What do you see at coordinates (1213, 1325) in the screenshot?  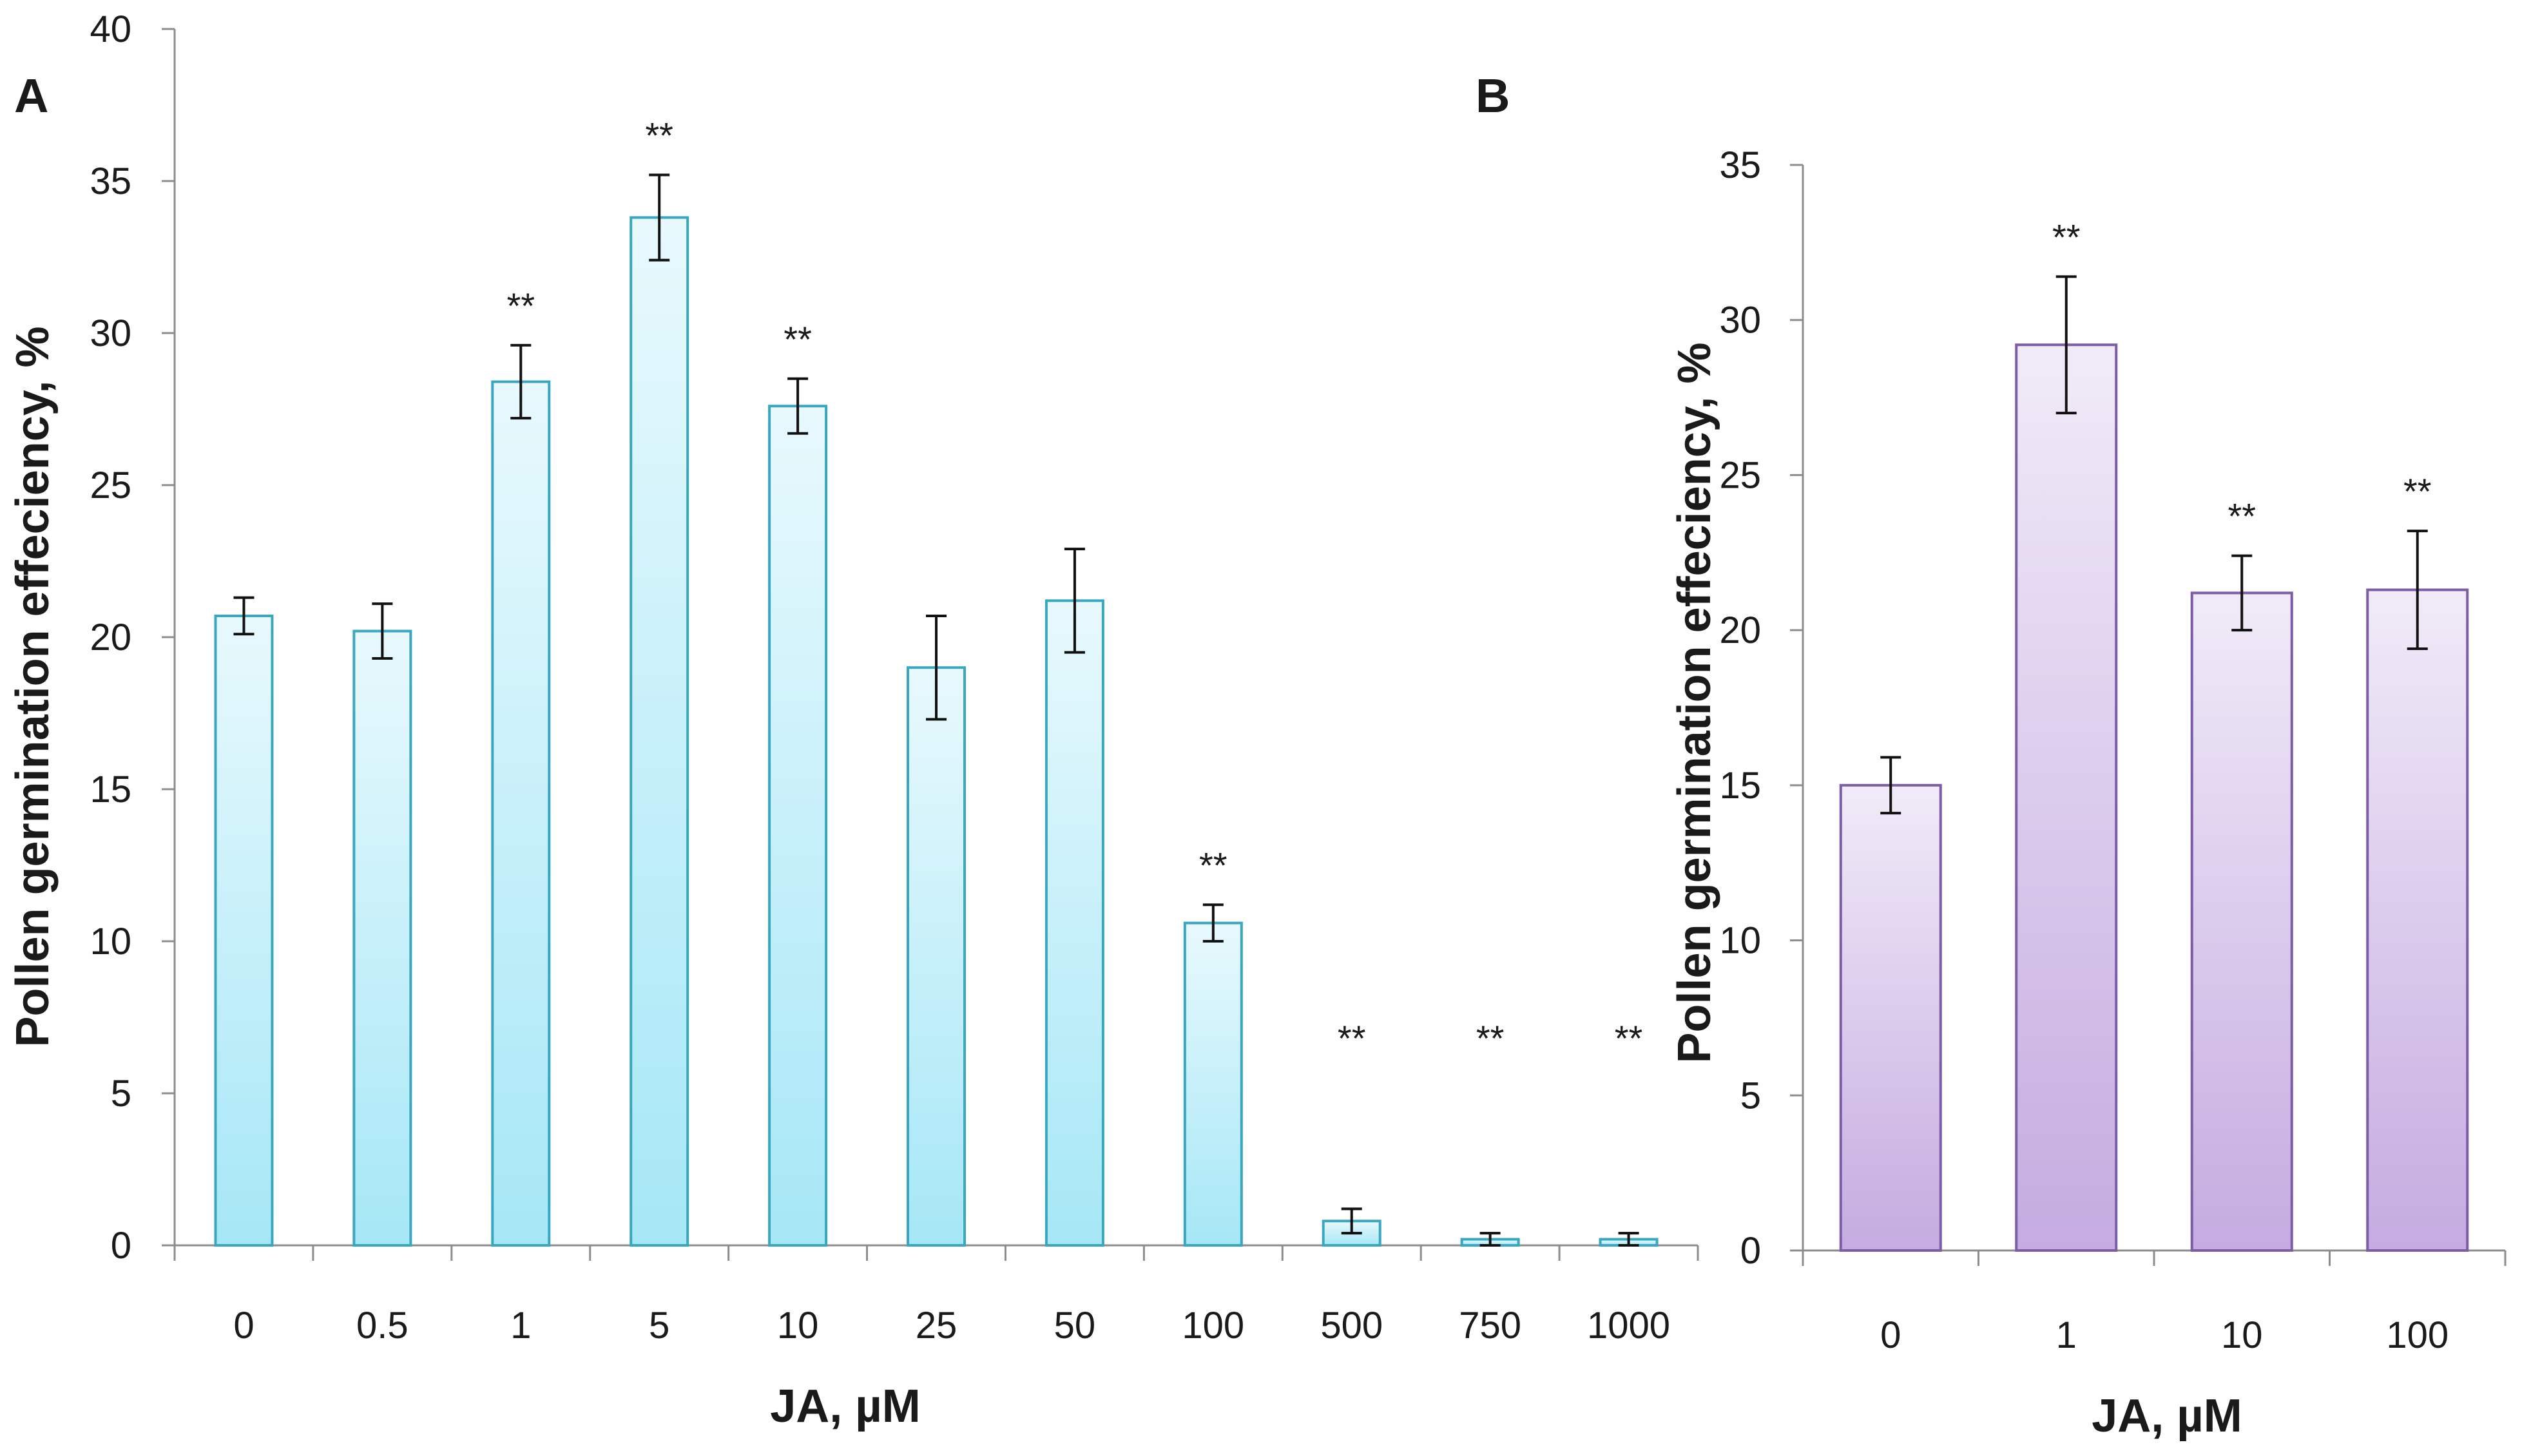 I see `panel-a-x-tick-label: 100` at bounding box center [1213, 1325].